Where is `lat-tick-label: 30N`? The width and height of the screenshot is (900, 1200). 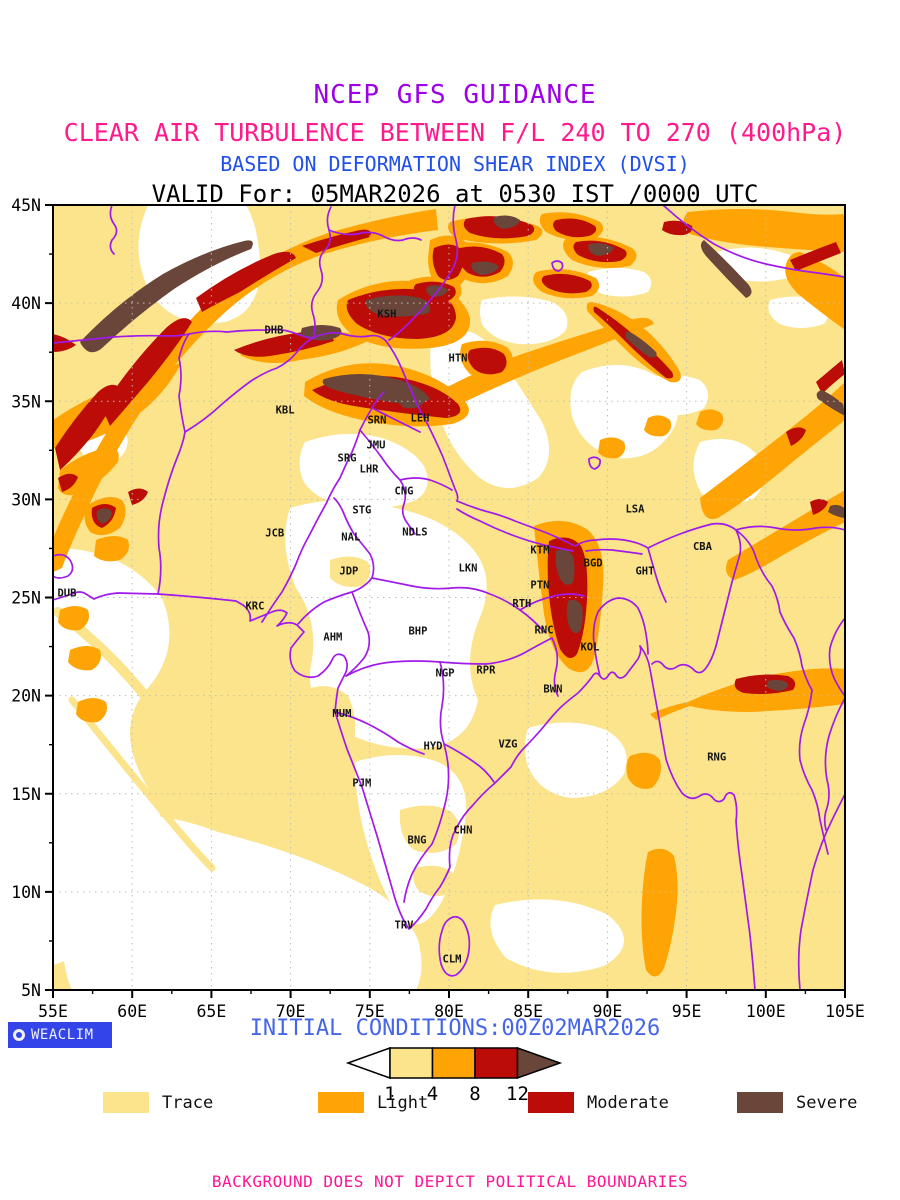
lat-tick-label: 30N is located at coordinates (26, 499).